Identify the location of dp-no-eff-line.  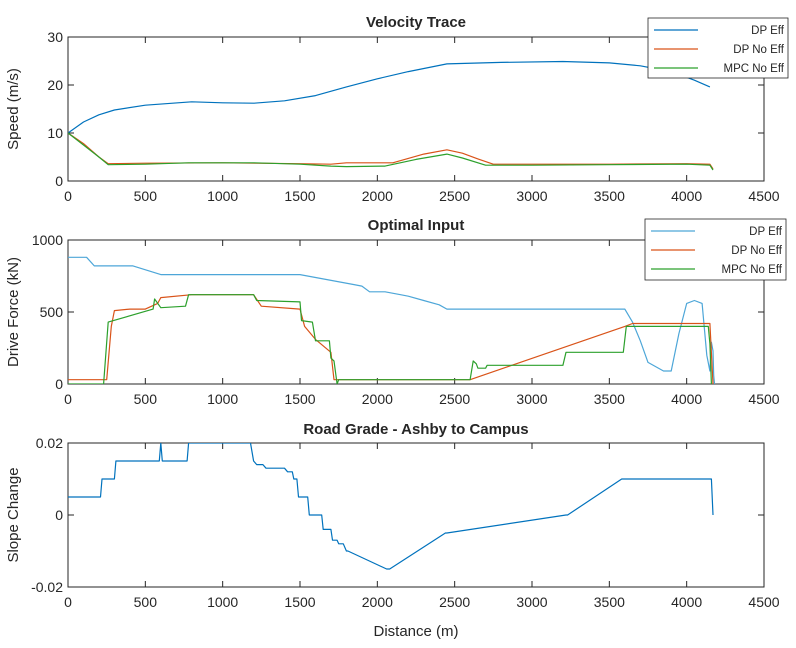
(391, 339).